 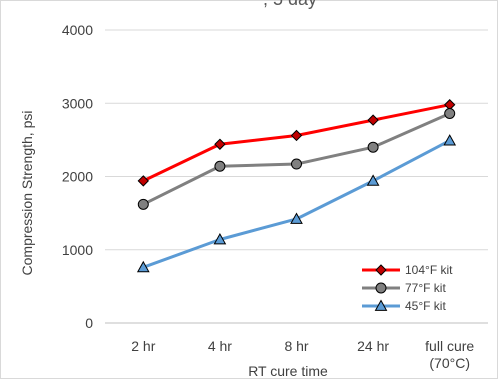 I want to click on x-tick-label: 24 hr, so click(x=373, y=346).